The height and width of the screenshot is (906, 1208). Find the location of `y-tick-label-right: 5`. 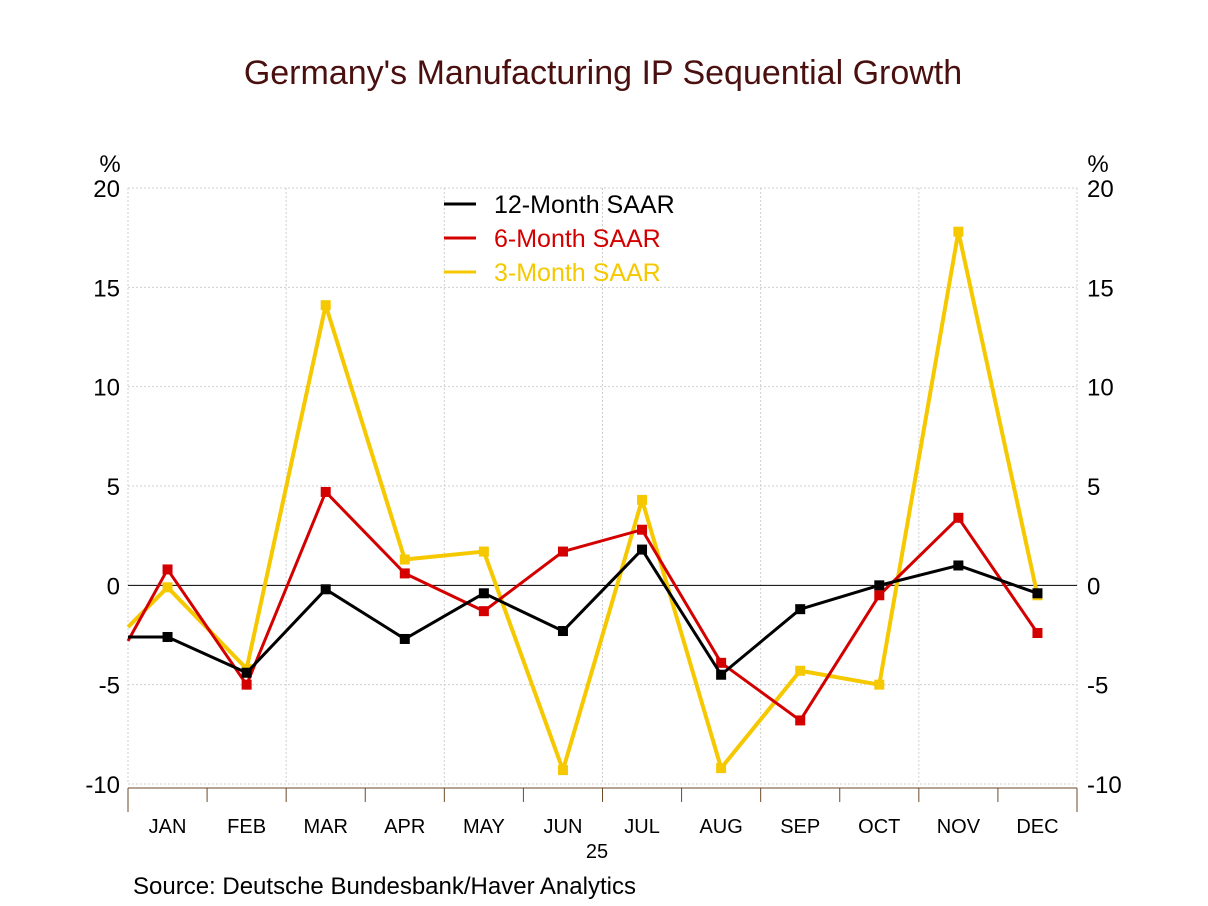

y-tick-label-right: 5 is located at coordinates (1093, 487).